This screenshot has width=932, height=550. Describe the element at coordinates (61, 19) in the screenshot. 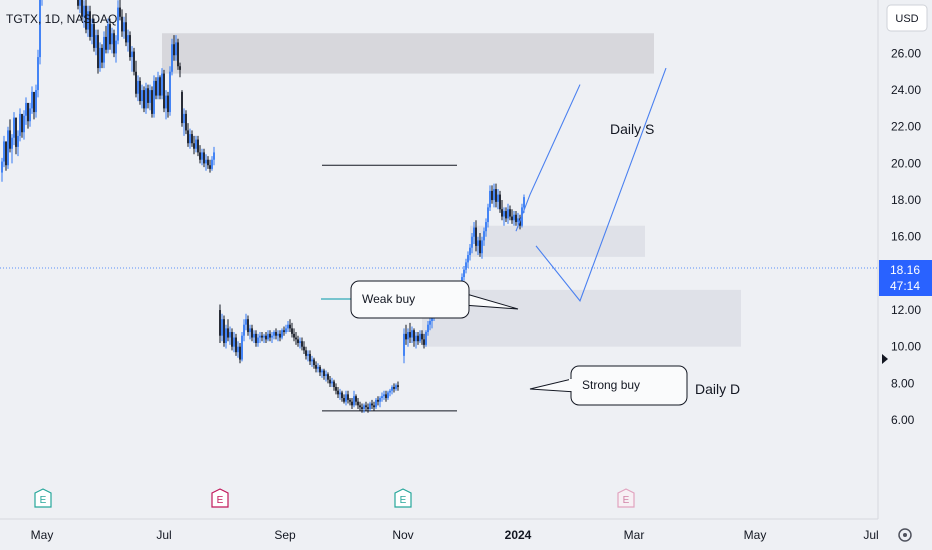

I see `symbol-title: TGTX, 1D, NASDAQ` at that location.